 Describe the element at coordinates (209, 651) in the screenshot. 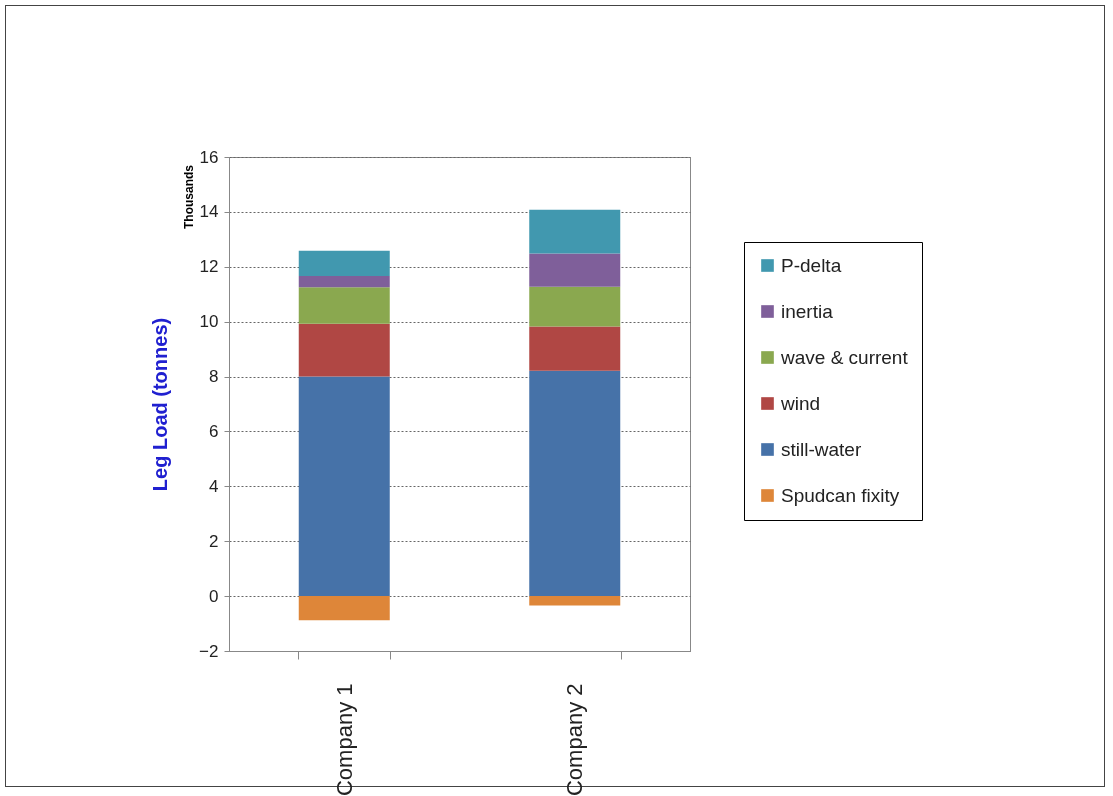

I see `y-tick-label: −2` at that location.